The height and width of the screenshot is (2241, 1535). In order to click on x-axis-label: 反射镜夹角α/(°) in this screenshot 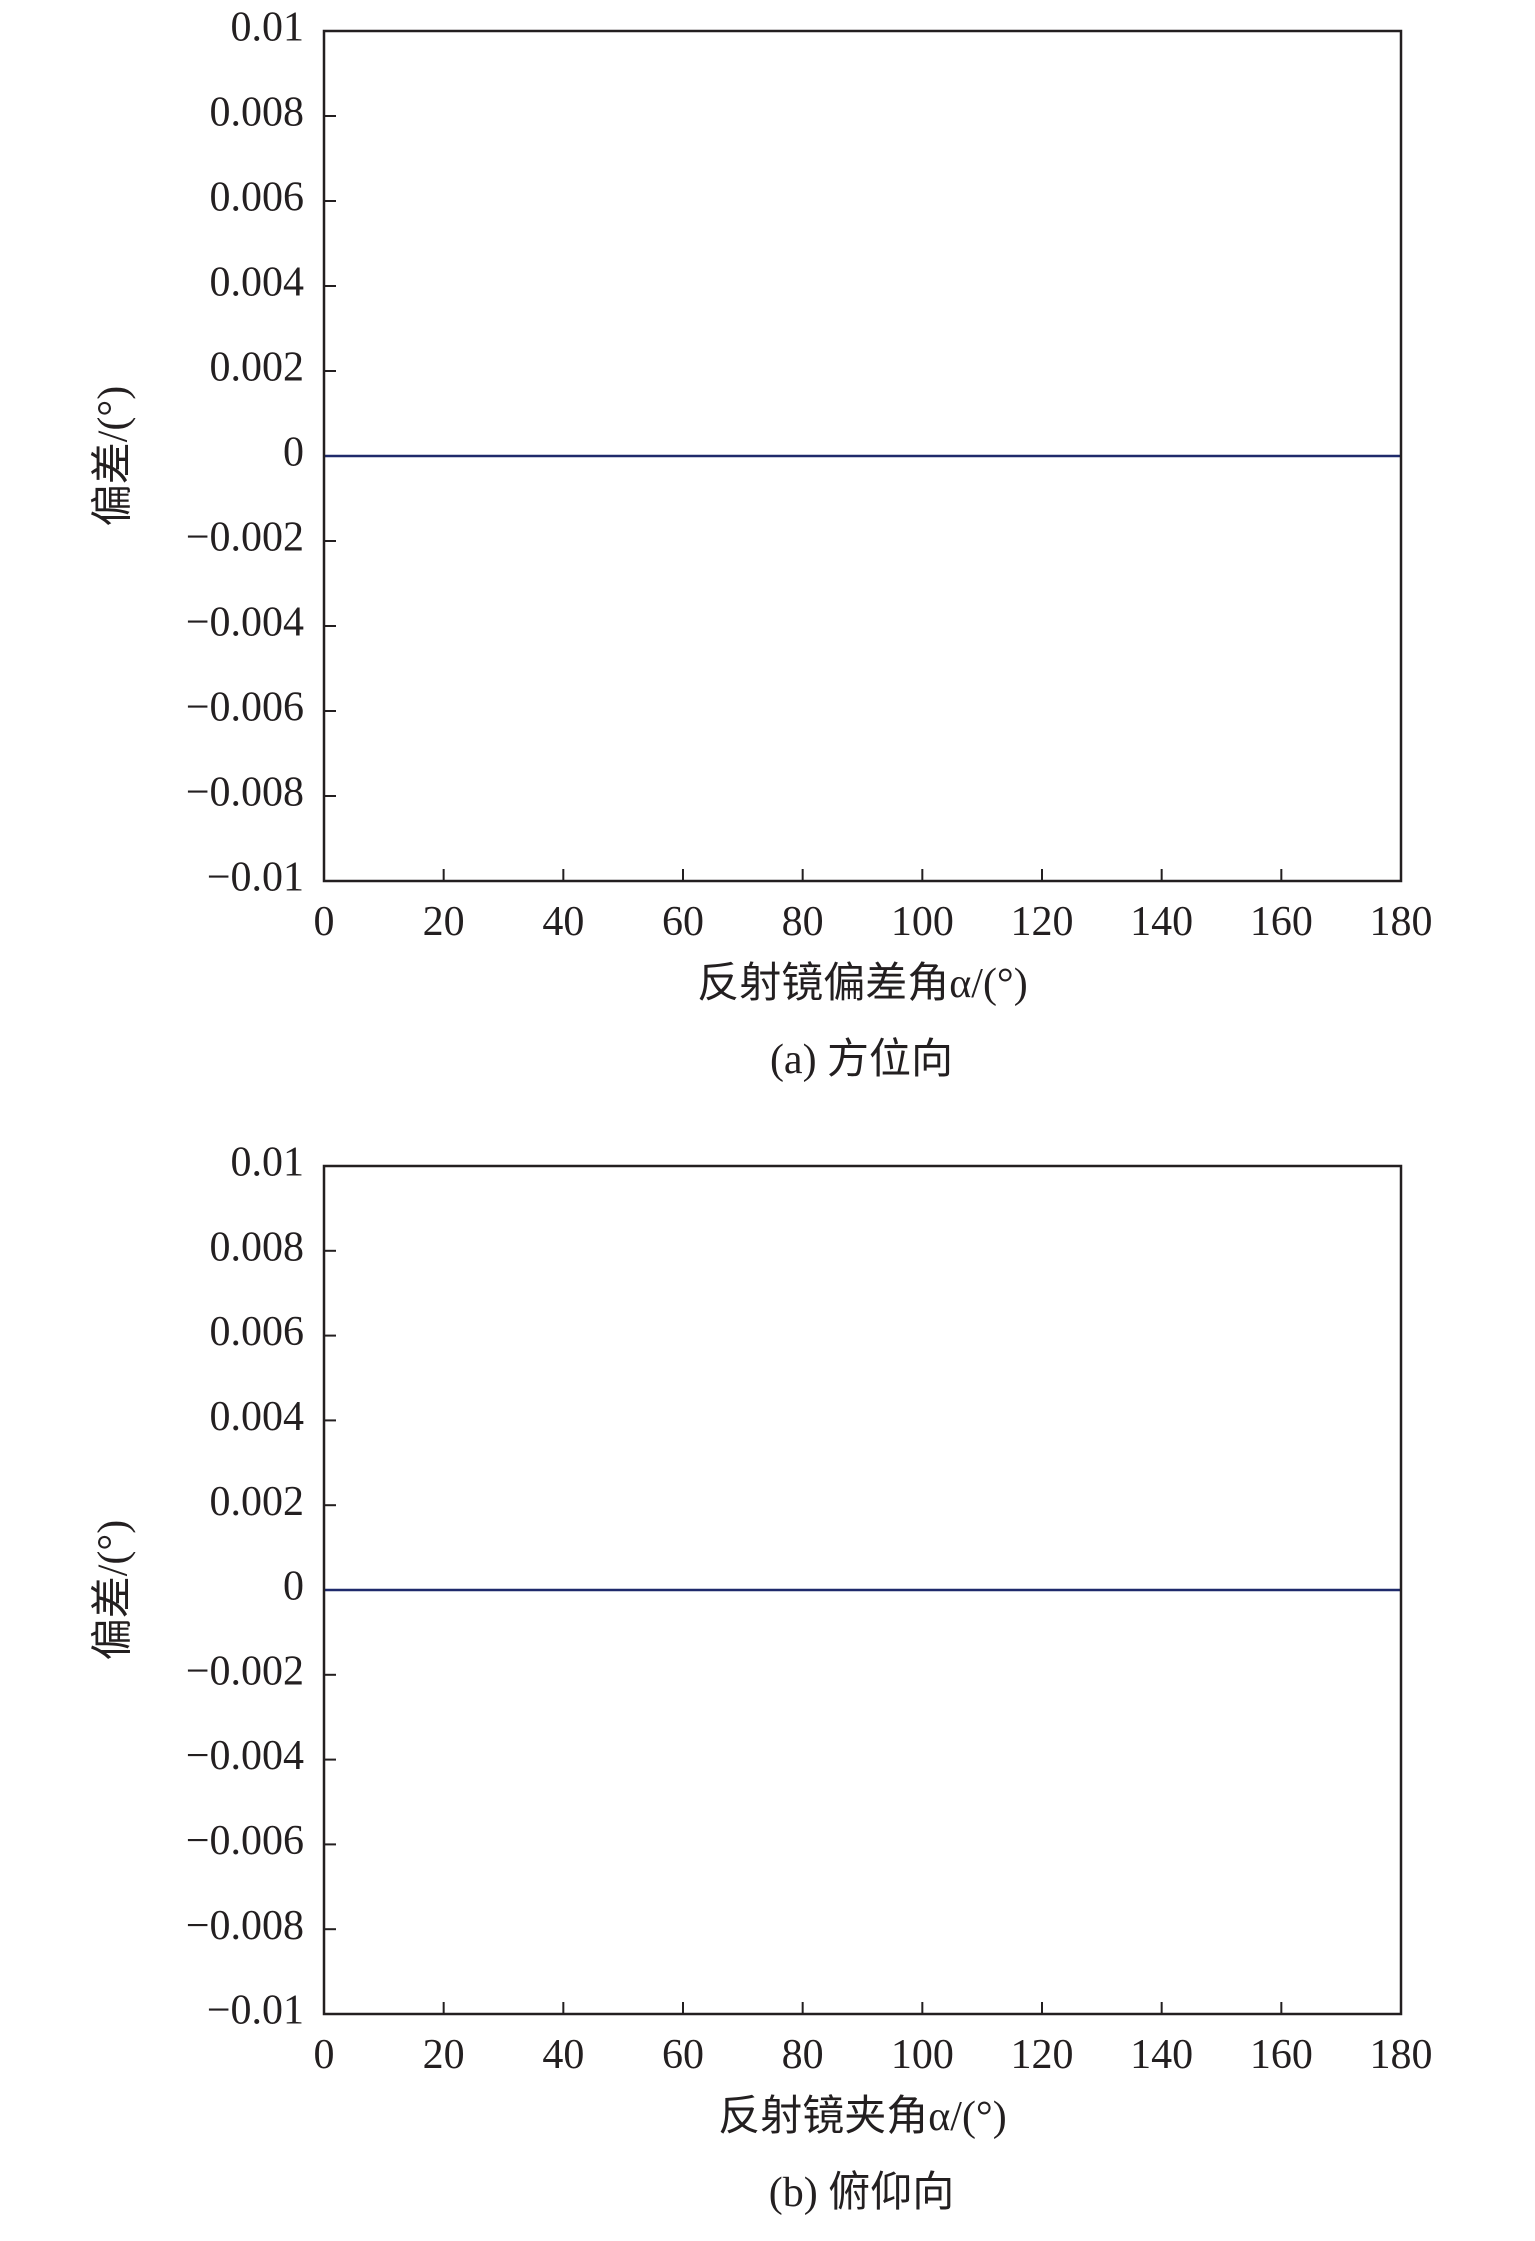, I will do `click(862, 2116)`.